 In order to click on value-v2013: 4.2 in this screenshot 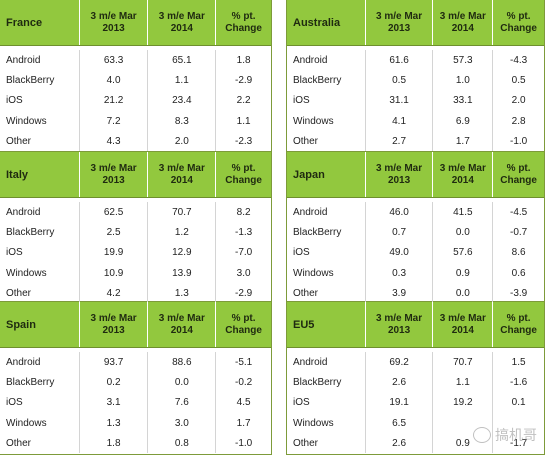, I will do `click(113, 293)`.